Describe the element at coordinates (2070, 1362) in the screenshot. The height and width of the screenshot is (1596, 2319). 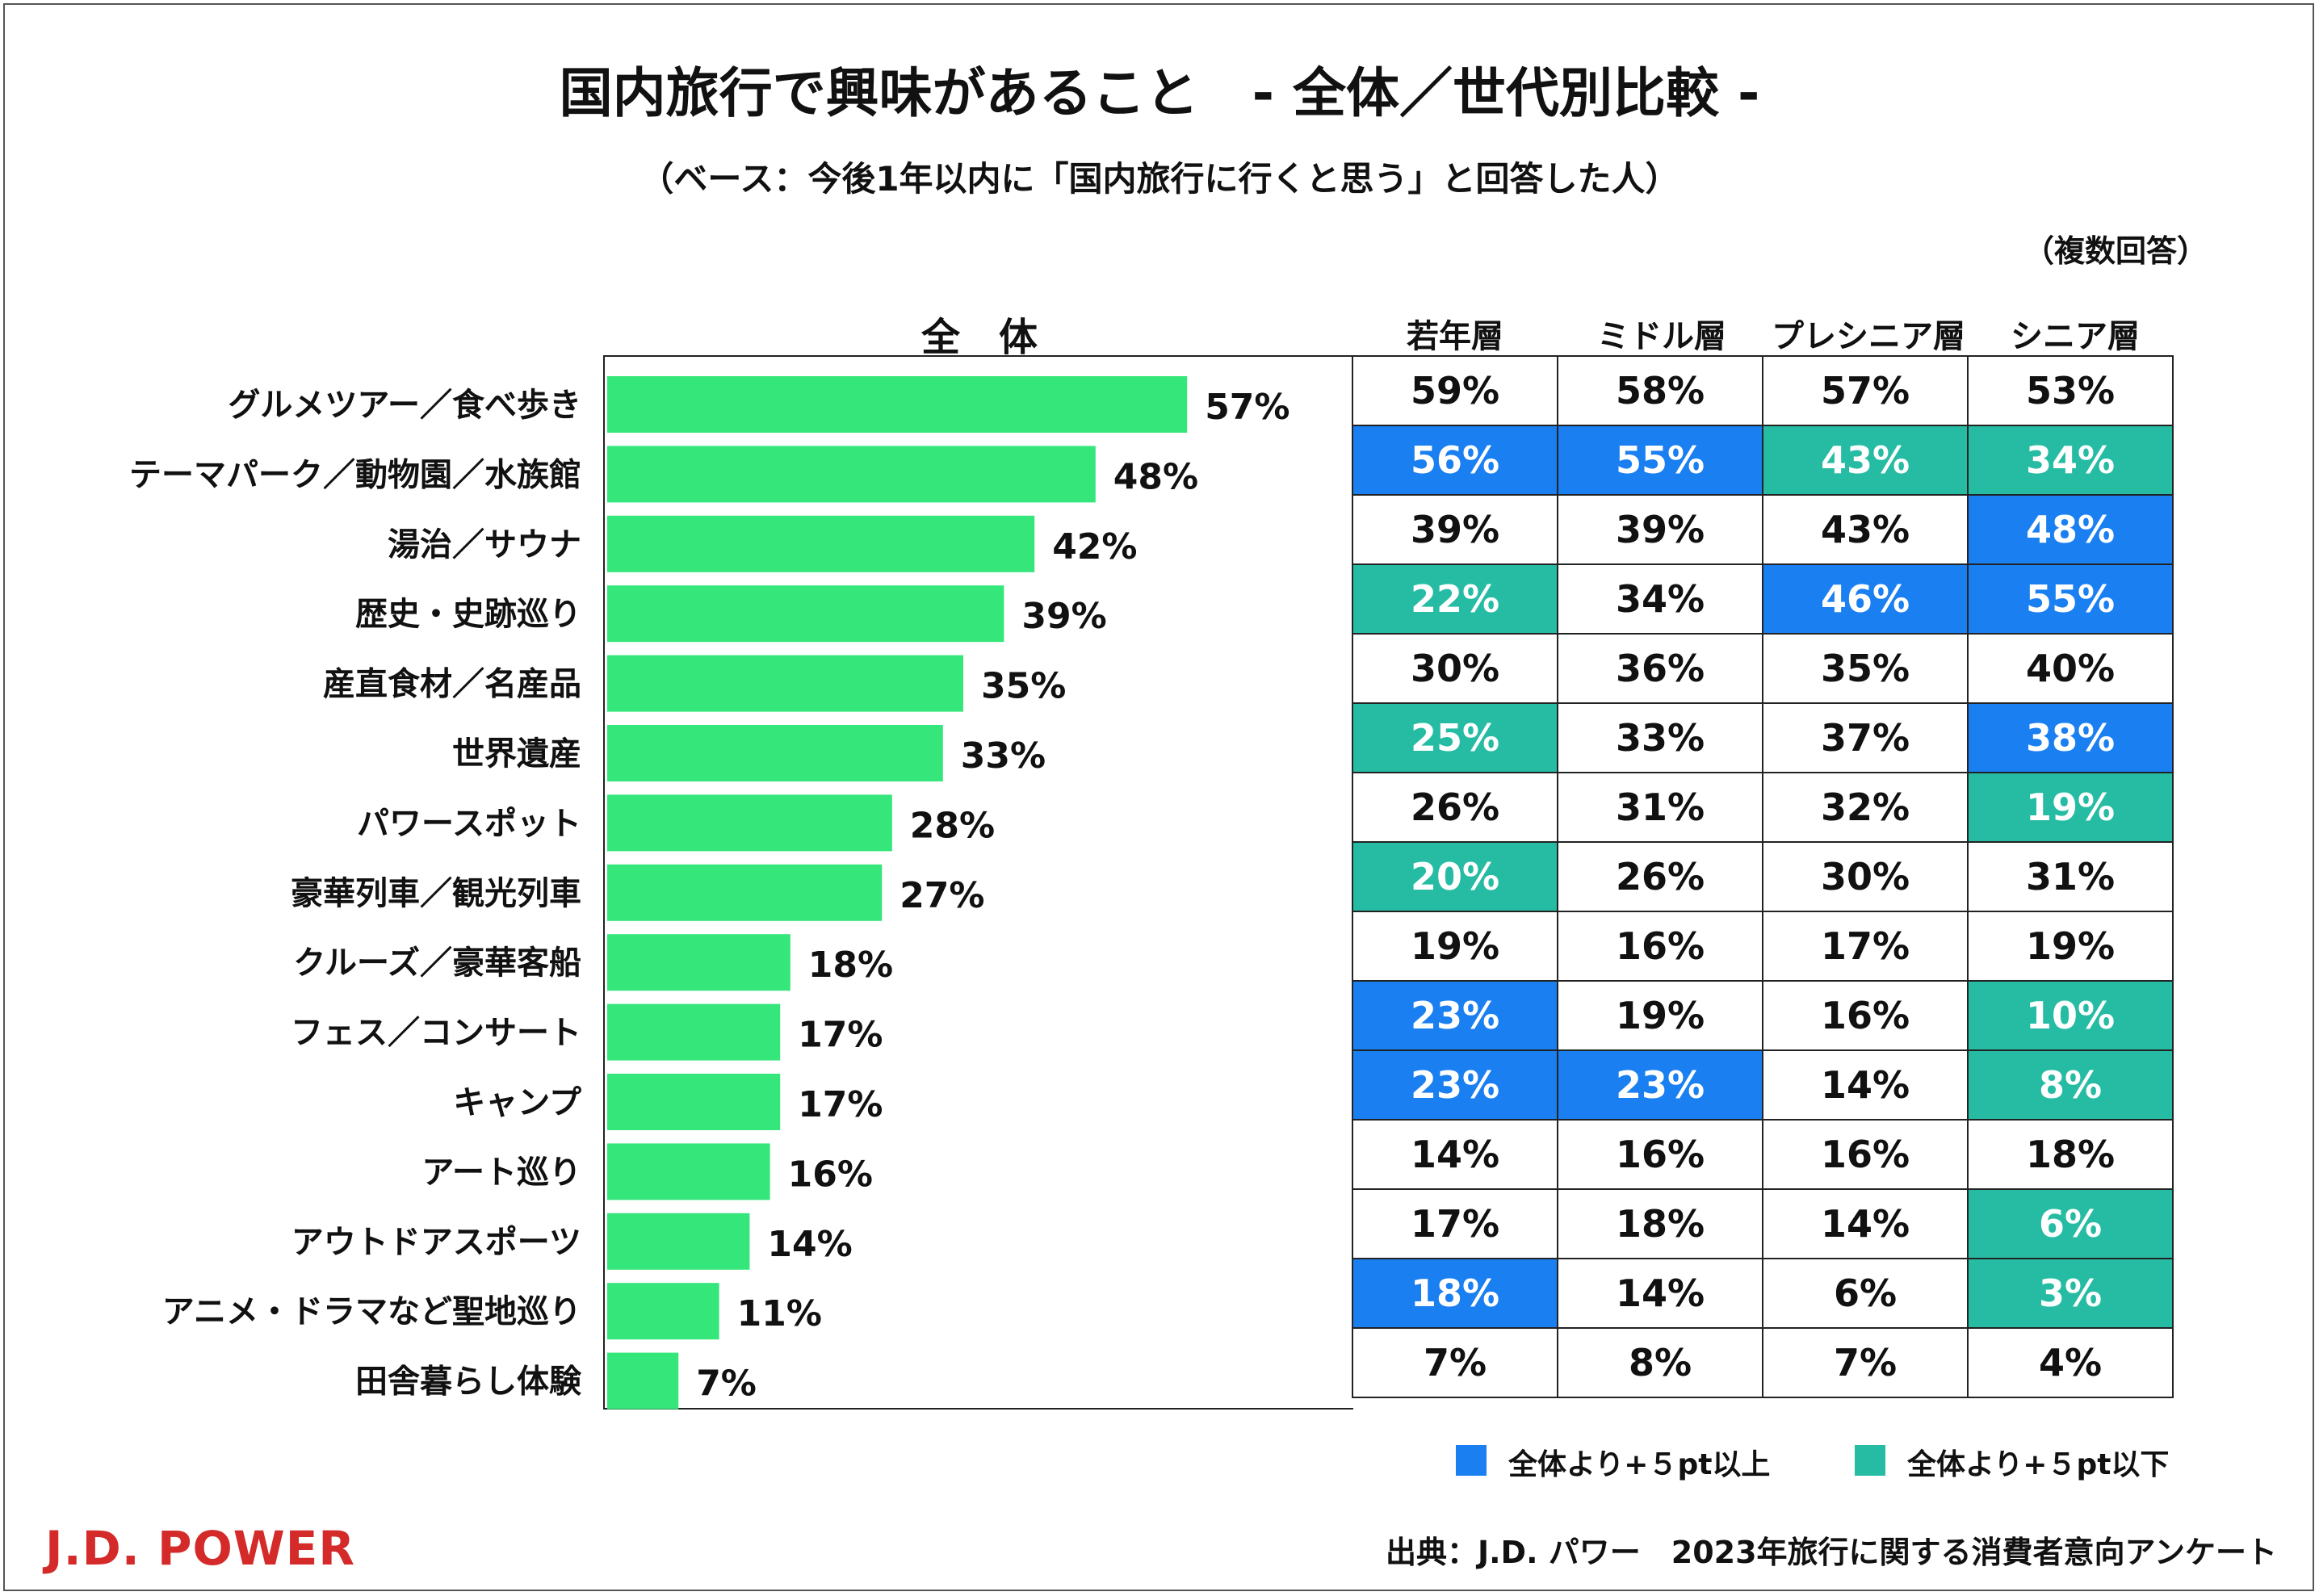
I see `table-cell: 4%` at that location.